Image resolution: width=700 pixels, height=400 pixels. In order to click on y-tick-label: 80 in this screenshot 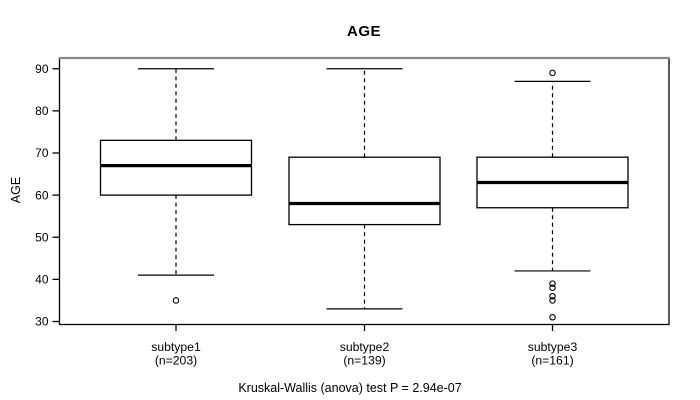, I will do `click(42, 111)`.